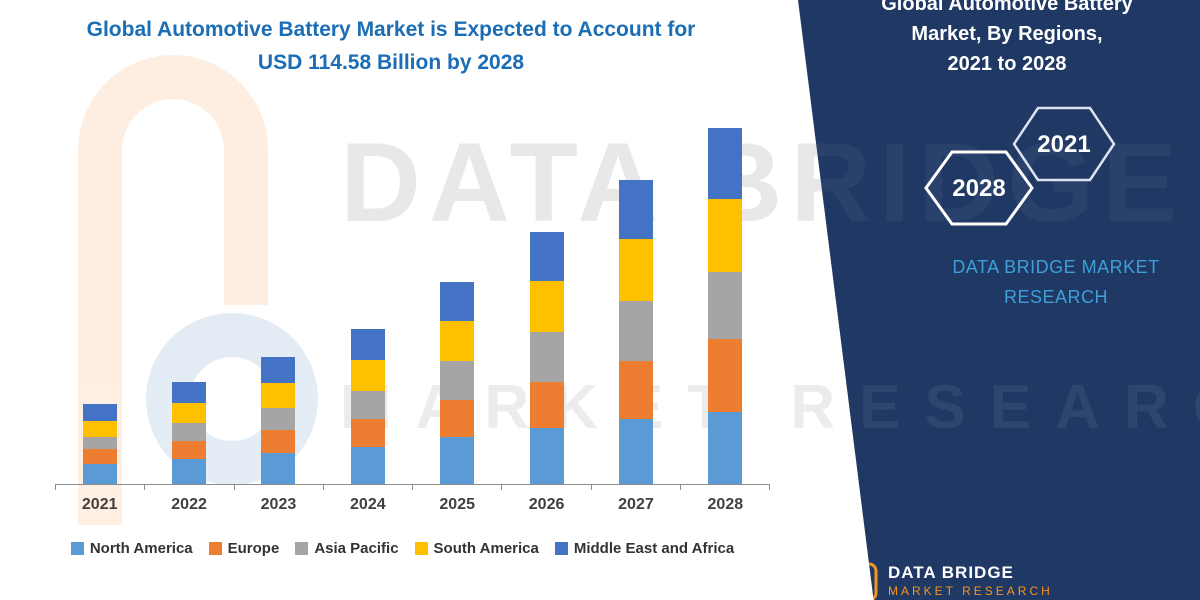 This screenshot has width=1200, height=600. What do you see at coordinates (635, 269) in the screenshot?
I see `bar-segment-2027-south-america` at bounding box center [635, 269].